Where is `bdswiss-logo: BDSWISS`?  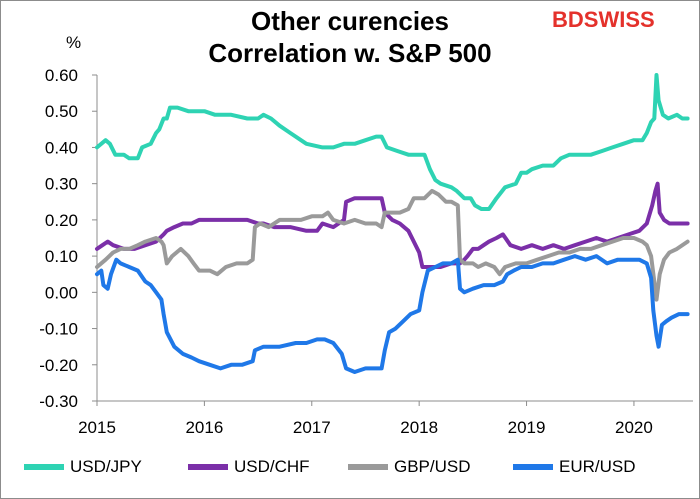
bdswiss-logo: BDSWISS is located at coordinates (603, 20).